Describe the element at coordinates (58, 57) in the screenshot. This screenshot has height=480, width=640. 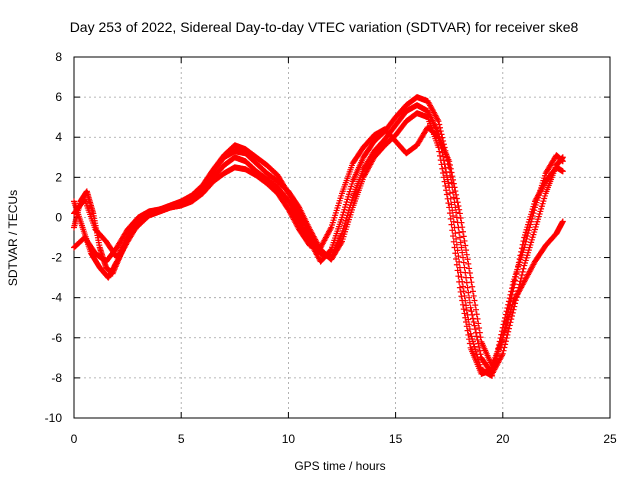
I see `y-tick-label: 8` at that location.